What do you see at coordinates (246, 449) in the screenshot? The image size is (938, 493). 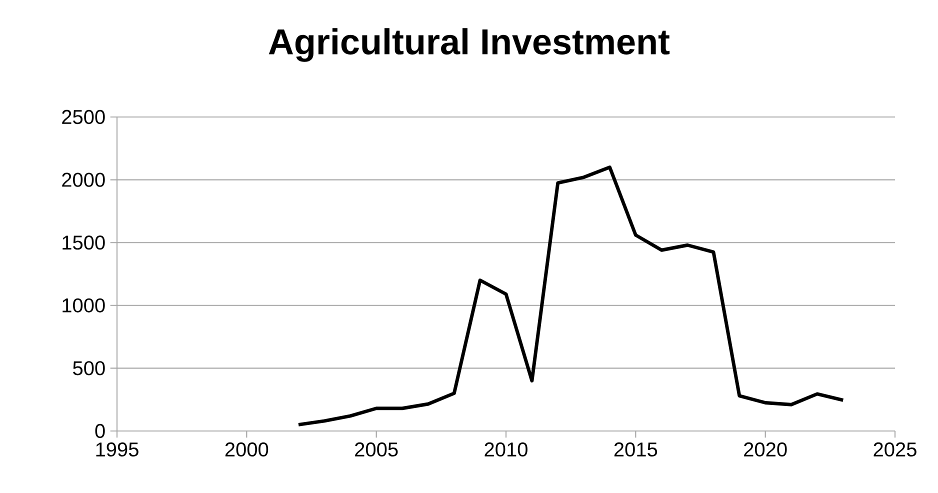 I see `x-tick-label: 2000` at bounding box center [246, 449].